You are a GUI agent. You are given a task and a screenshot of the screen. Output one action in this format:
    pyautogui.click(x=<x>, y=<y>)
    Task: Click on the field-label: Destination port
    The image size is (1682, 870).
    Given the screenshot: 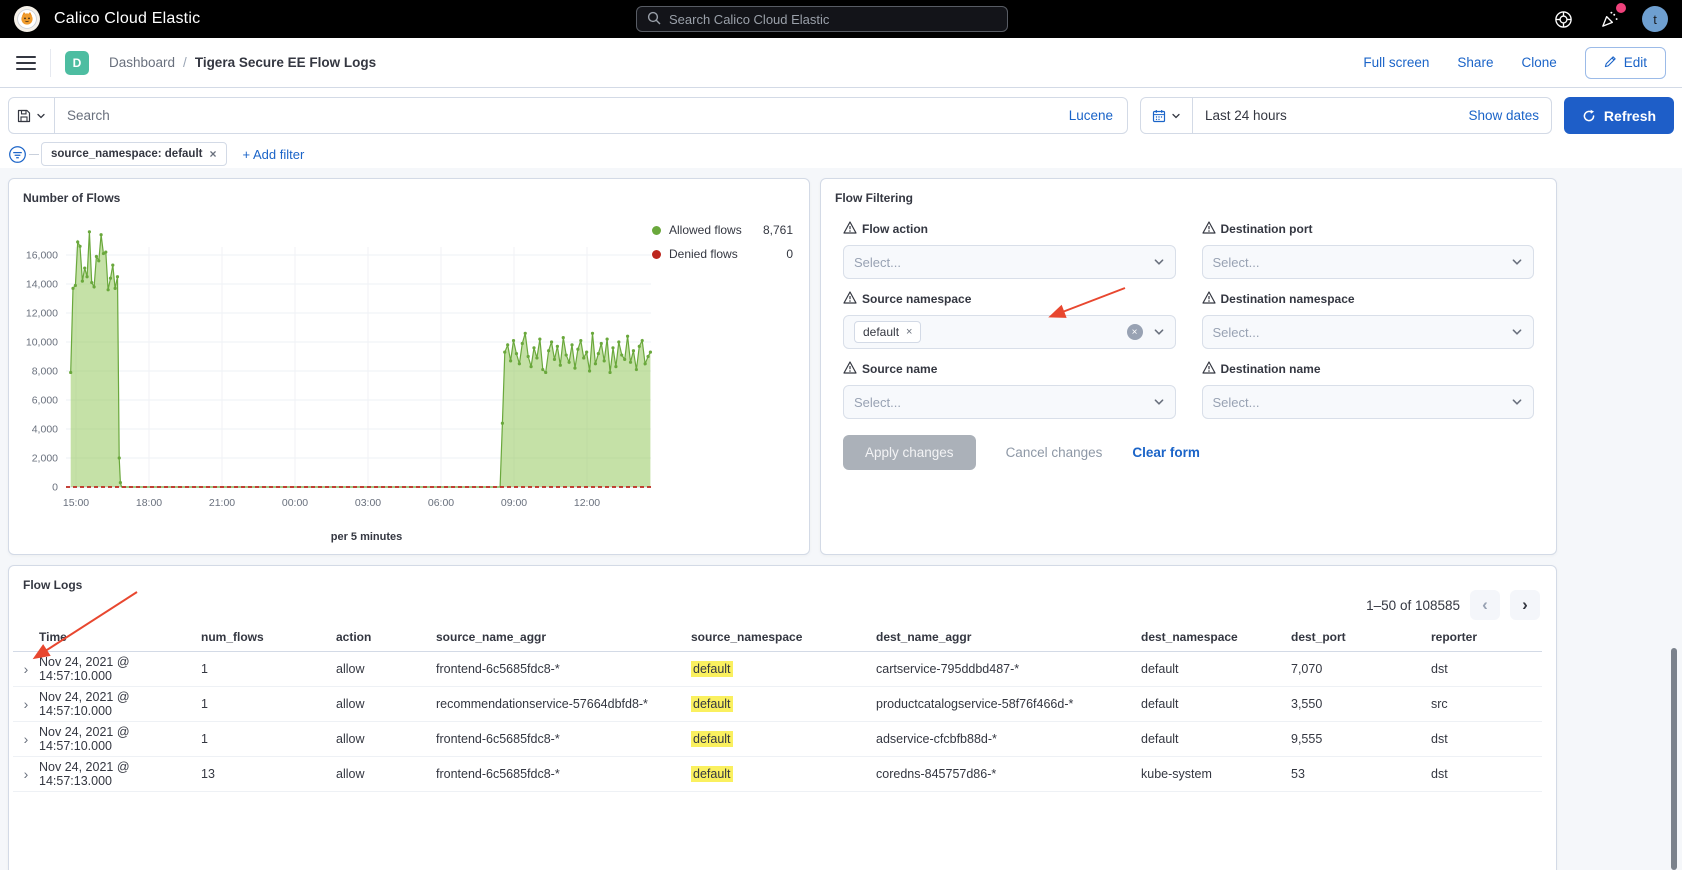 What is the action you would take?
    pyautogui.click(x=1266, y=229)
    